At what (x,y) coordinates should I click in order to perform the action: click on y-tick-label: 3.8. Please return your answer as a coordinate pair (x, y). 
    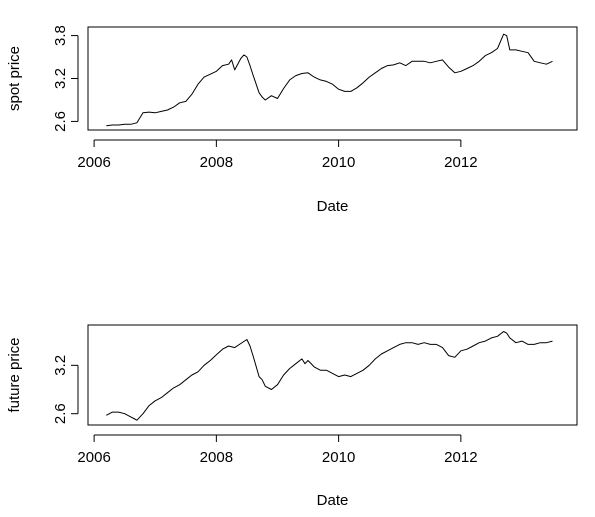
    Looking at the image, I should click on (60, 35).